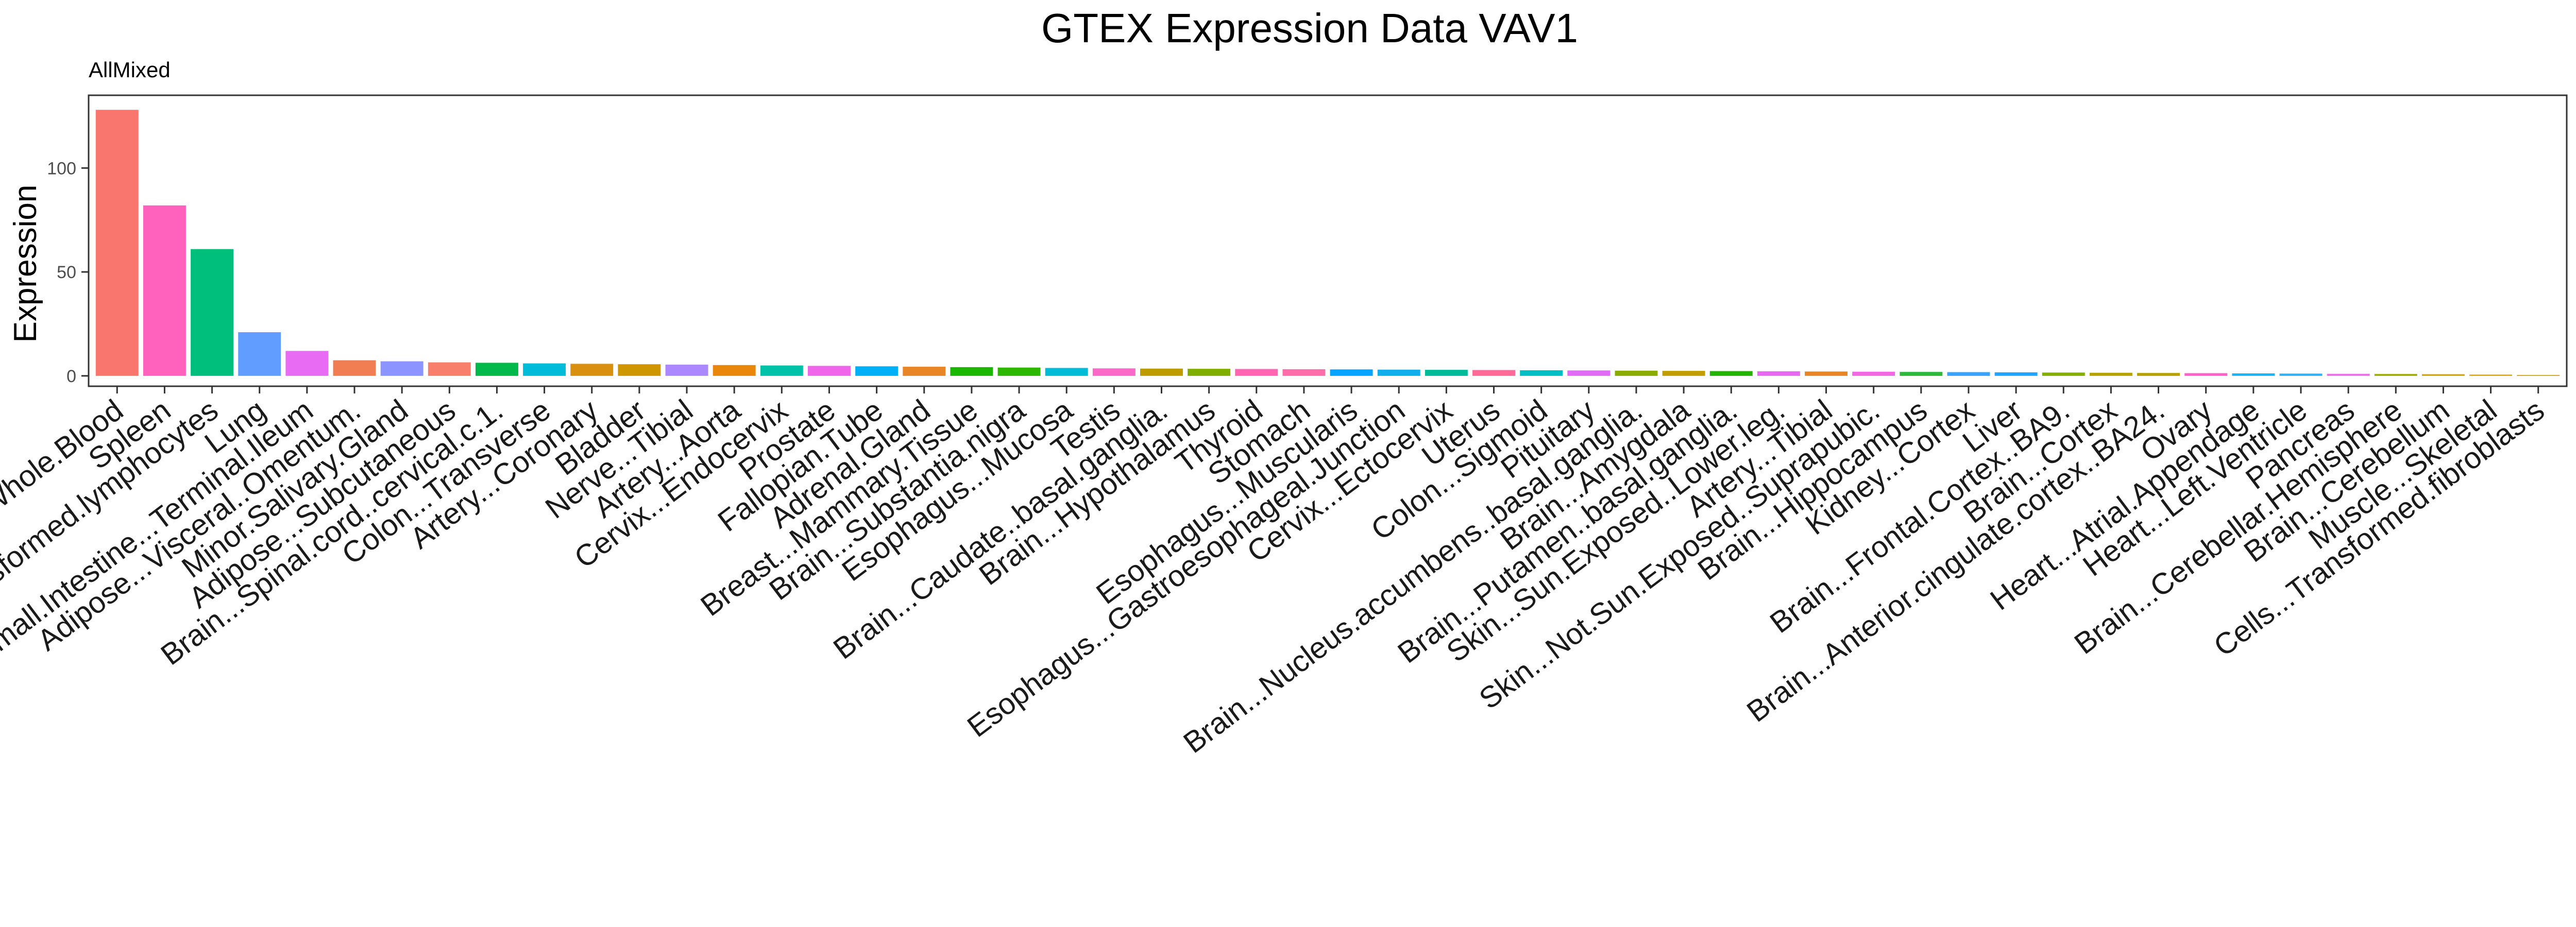 The width and height of the screenshot is (2576, 927). I want to click on y-axis-label: Expression, so click(25, 264).